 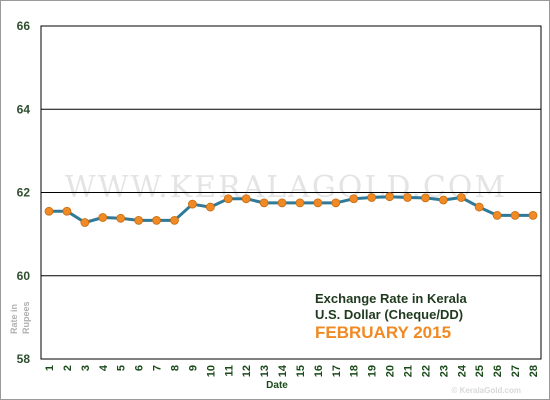 I want to click on x-tick-label: 21, so click(x=409, y=371).